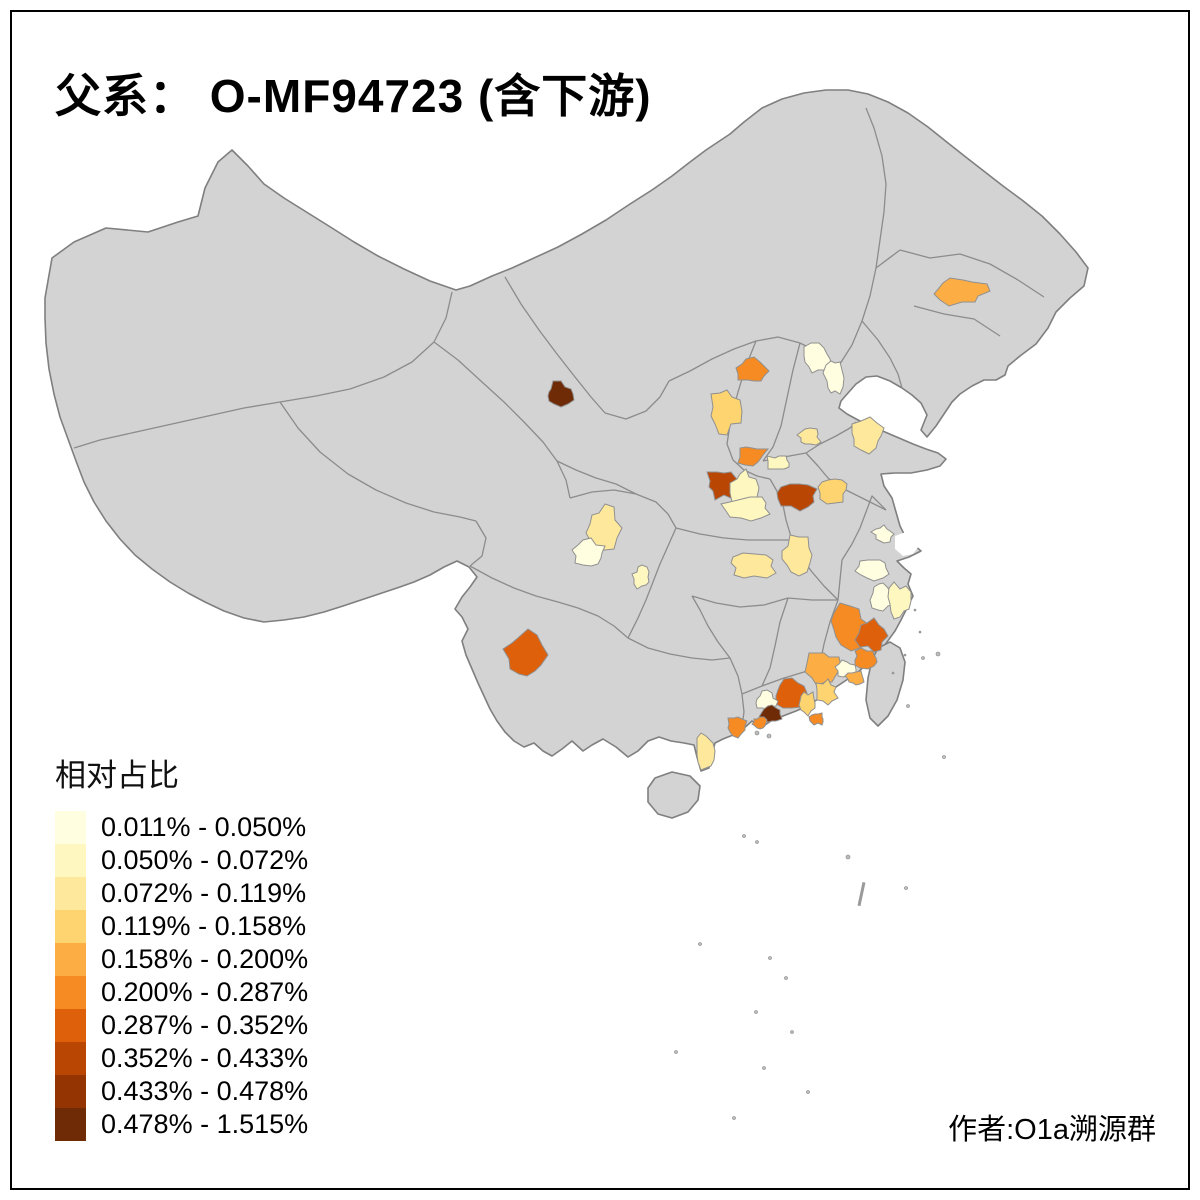  Describe the element at coordinates (205, 860) in the screenshot. I see `legend-label: 0.050% - 0.072%` at that location.